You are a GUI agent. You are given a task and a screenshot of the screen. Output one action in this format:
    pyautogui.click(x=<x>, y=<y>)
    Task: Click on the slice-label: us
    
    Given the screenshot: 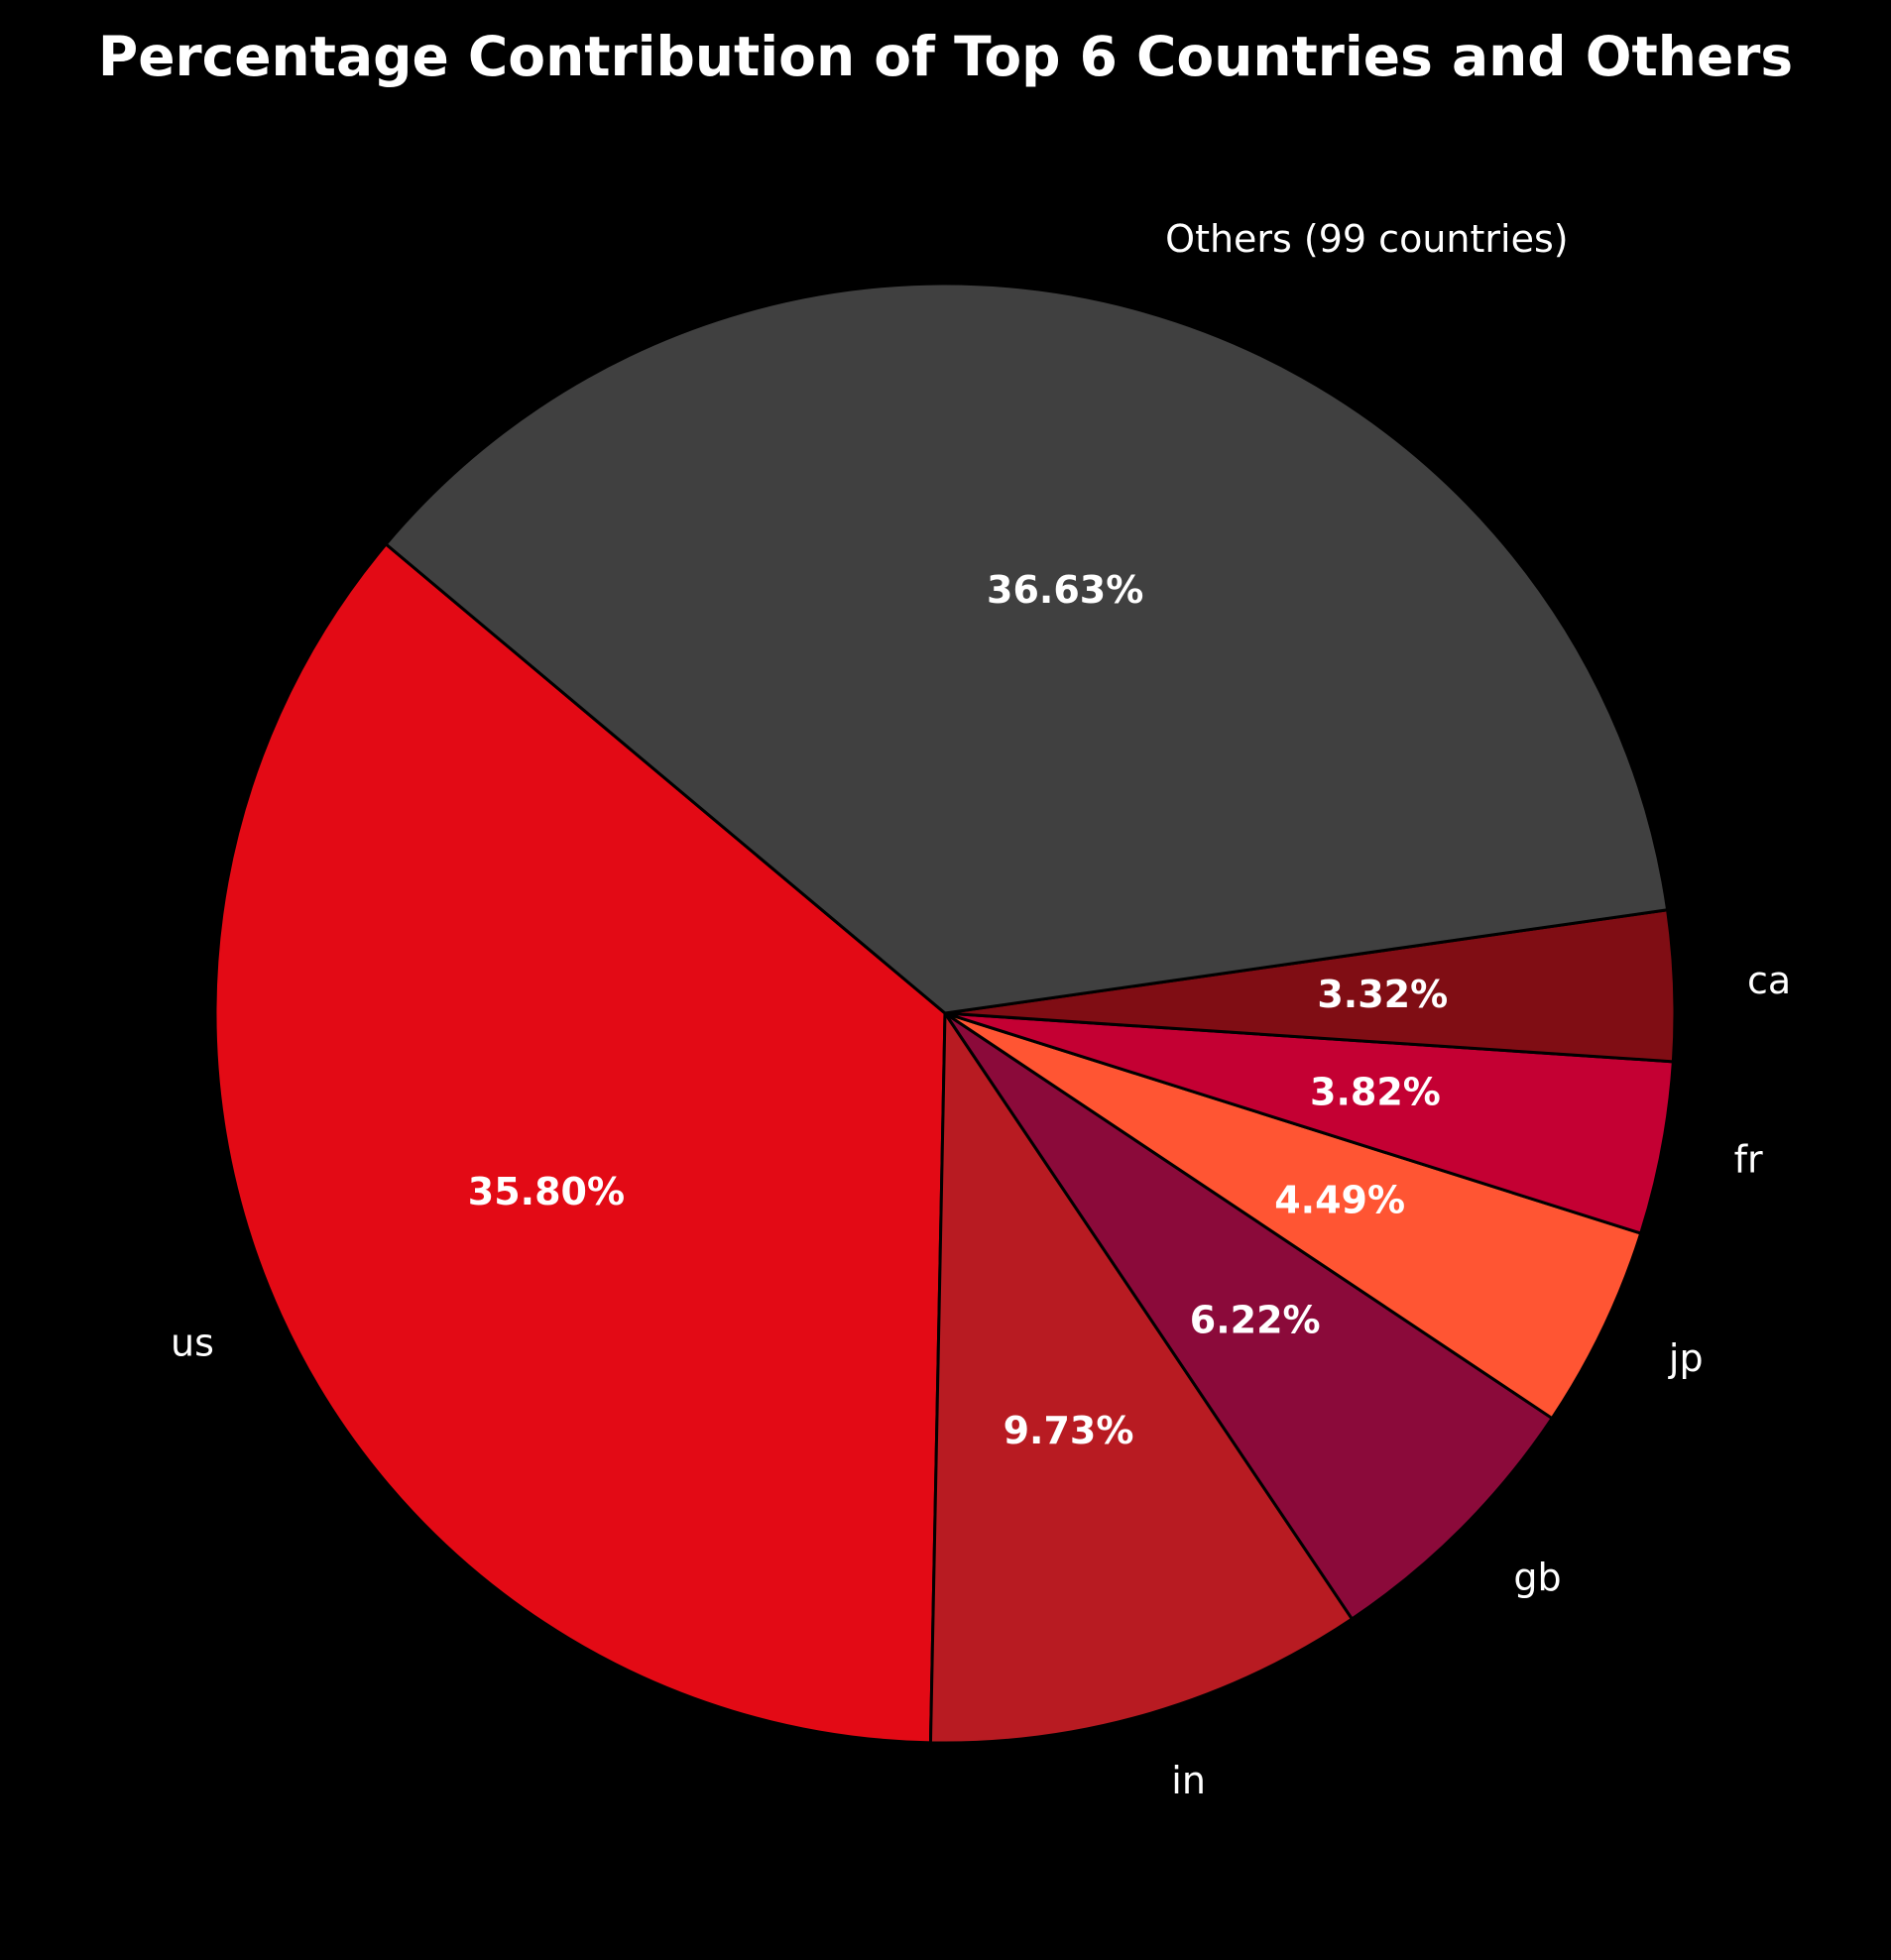 What is the action you would take?
    pyautogui.click(x=192, y=1342)
    